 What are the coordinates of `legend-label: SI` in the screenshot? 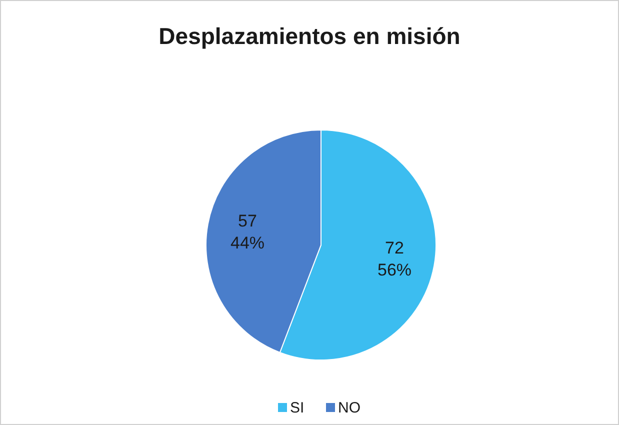 It's located at (297, 408).